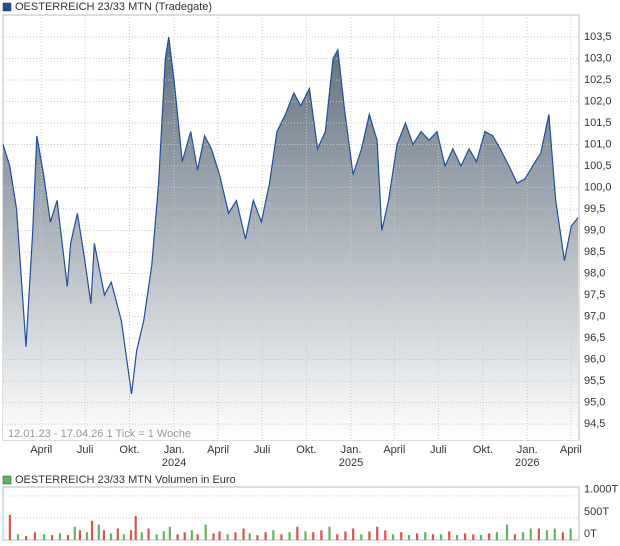 This screenshot has width=620, height=546. What do you see at coordinates (598, 166) in the screenshot?
I see `y-tick-label: 100,5` at bounding box center [598, 166].